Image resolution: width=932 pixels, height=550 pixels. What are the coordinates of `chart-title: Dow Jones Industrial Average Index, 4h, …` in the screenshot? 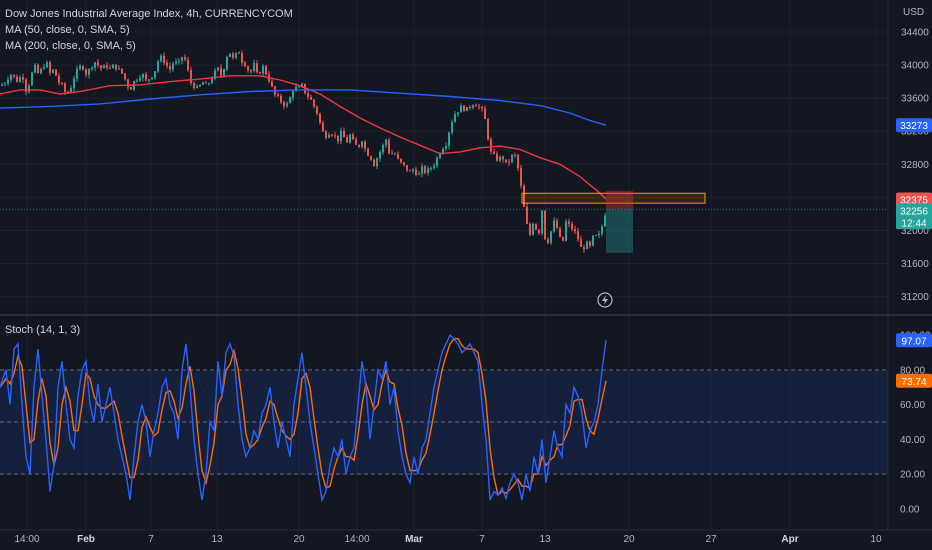 It's located at (149, 14).